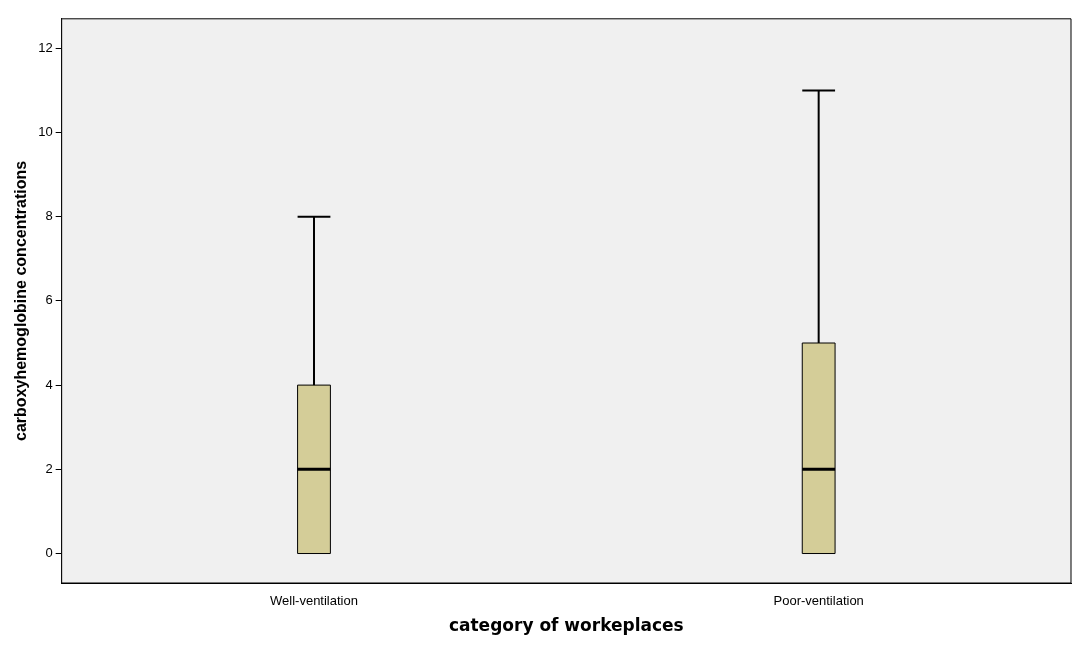 The width and height of the screenshot is (1080, 649). I want to click on x-tick-label: Well-ventilation, so click(314, 601).